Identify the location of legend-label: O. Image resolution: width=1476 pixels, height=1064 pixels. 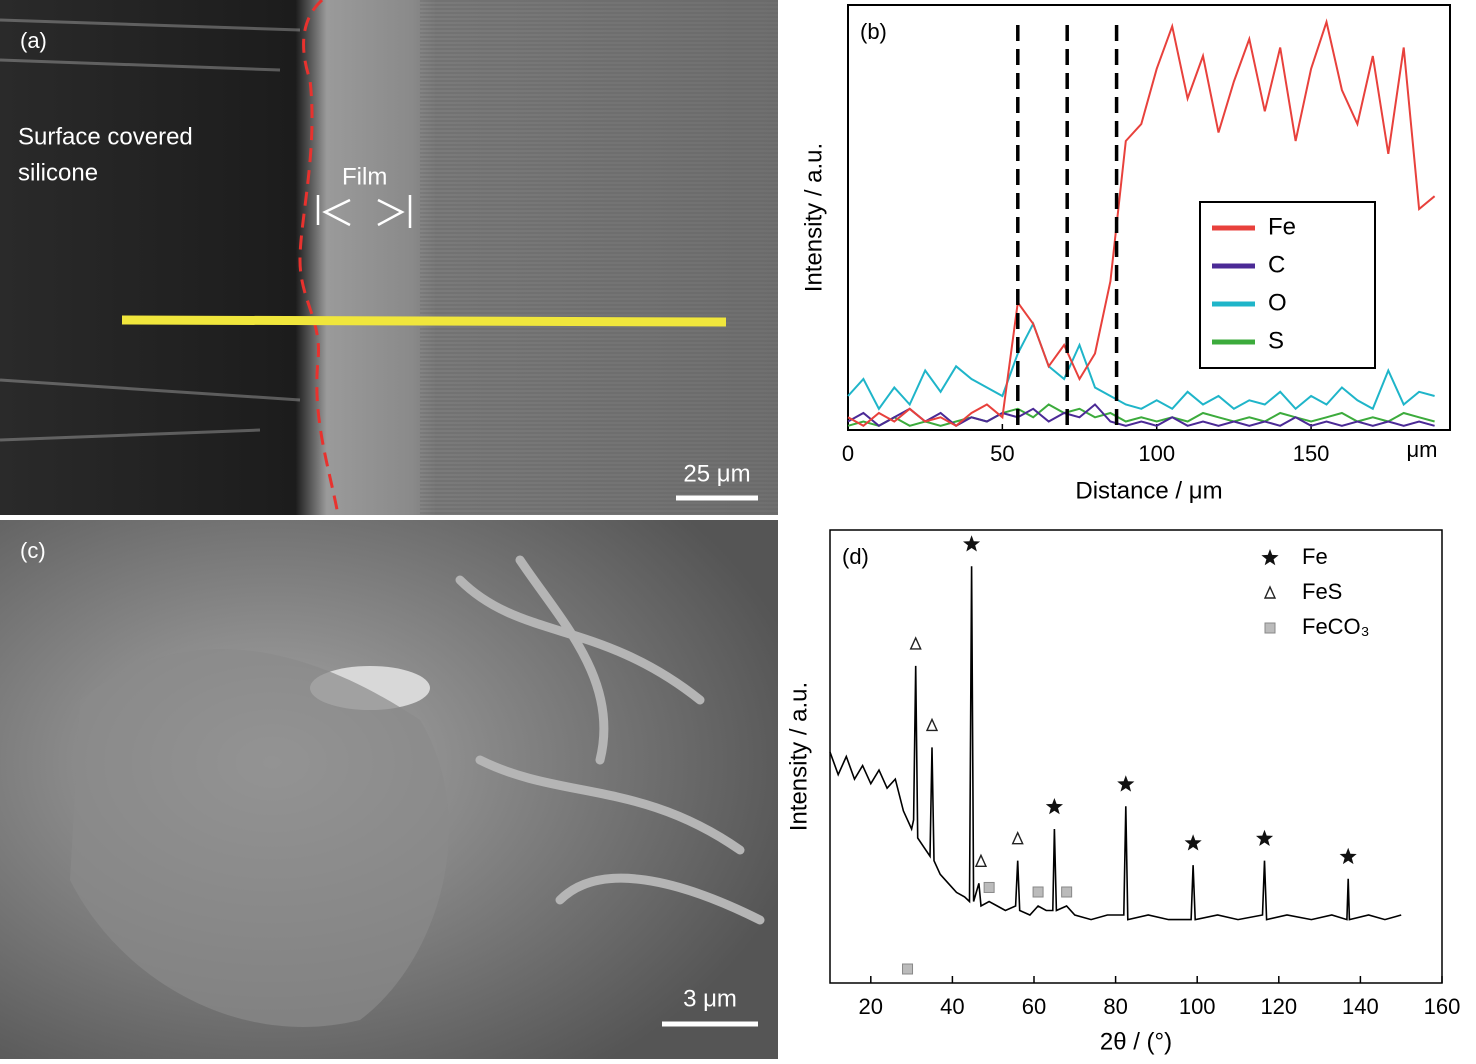
(1277, 302).